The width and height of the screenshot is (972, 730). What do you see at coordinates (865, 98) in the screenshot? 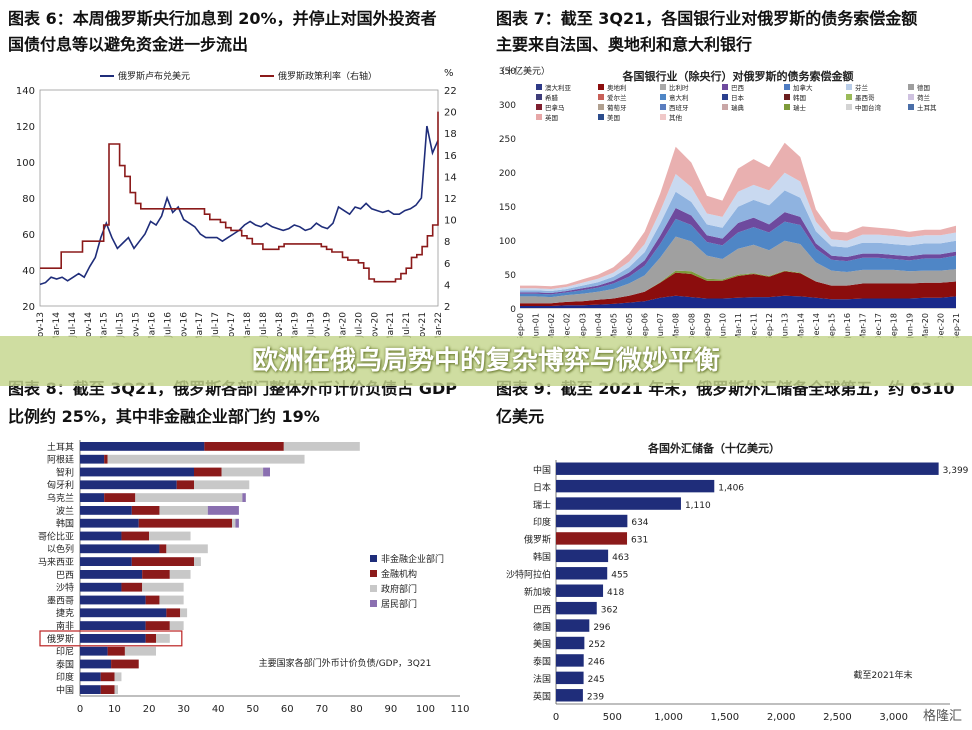
I see `fig7-legend-label: 墨西哥` at bounding box center [865, 98].